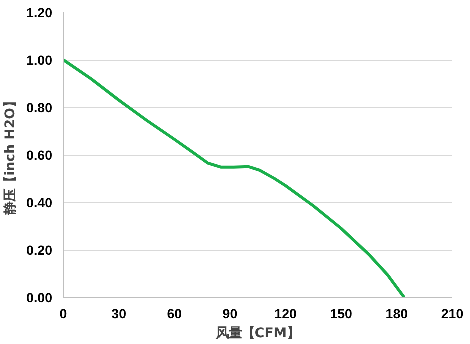 The image size is (470, 344). Describe the element at coordinates (230, 314) in the screenshot. I see `x-tick-label: 90` at that location.